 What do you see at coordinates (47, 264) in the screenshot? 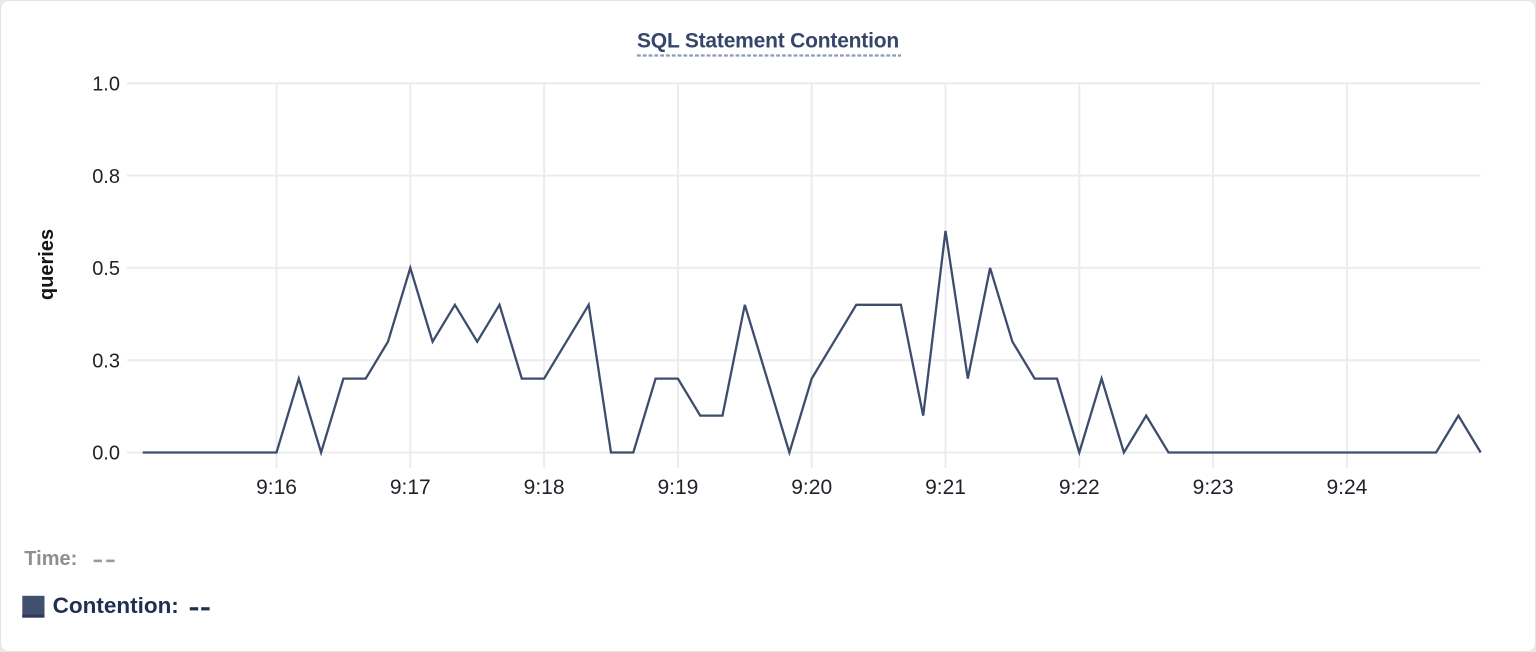
I see `svg-text: queries` at bounding box center [47, 264].